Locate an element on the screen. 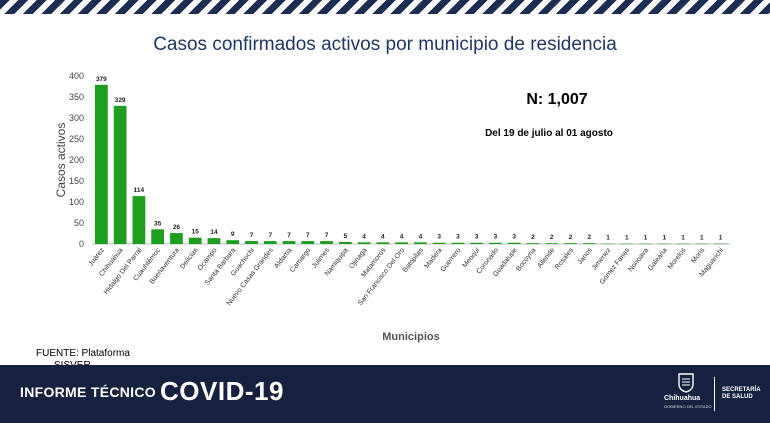  ministry-line-2: DE SALUD is located at coordinates (737, 397).